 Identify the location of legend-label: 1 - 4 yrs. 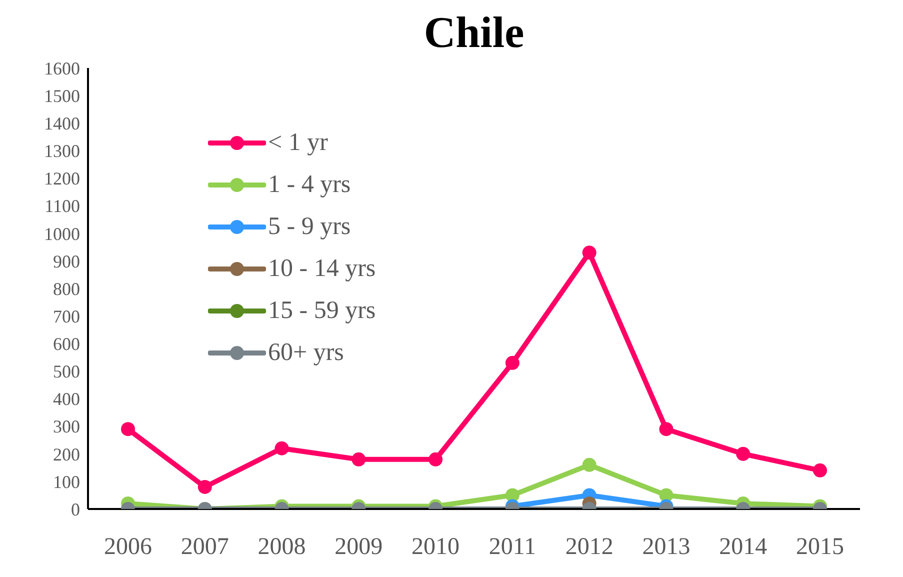
(309, 185).